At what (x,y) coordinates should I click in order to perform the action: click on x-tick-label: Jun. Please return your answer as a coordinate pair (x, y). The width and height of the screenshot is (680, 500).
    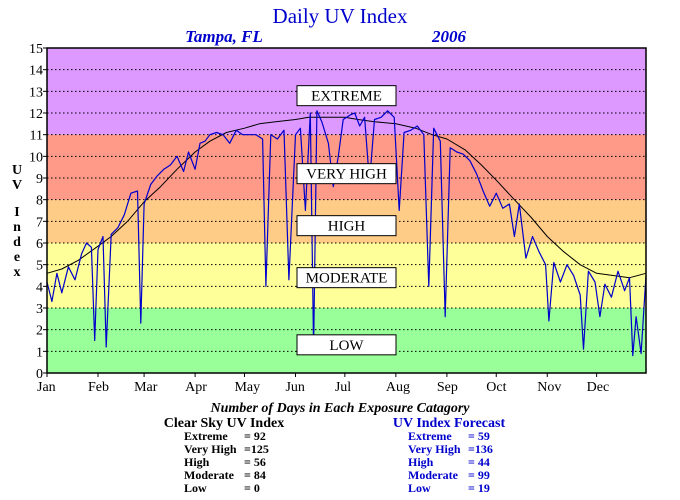
    Looking at the image, I should click on (294, 387).